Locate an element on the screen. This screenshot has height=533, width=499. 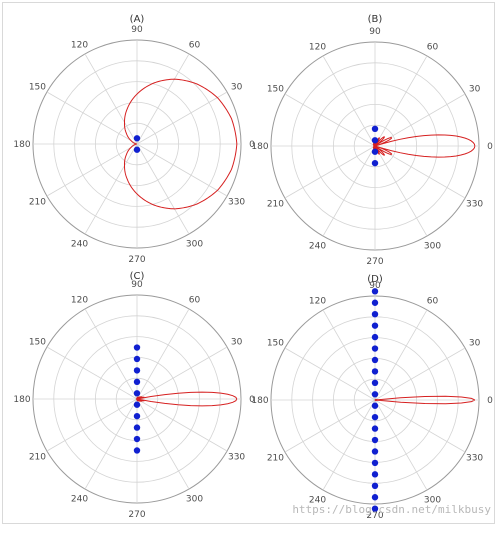
chart-title: (B) is located at coordinates (375, 19).